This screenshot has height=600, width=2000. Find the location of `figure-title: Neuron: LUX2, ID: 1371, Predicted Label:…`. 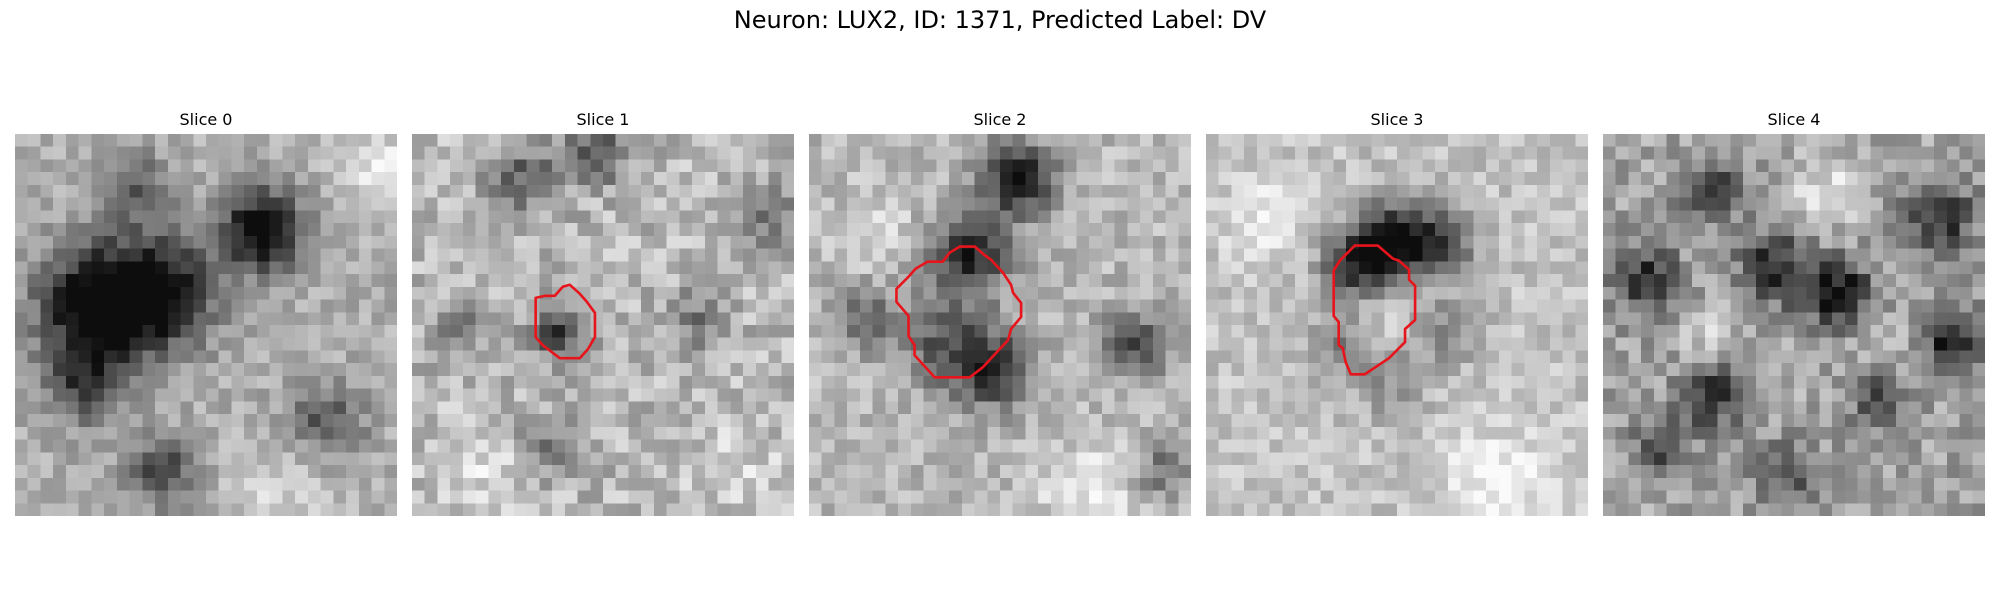

figure-title: Neuron: LUX2, ID: 1371, Predicted Label:… is located at coordinates (1000, 20).